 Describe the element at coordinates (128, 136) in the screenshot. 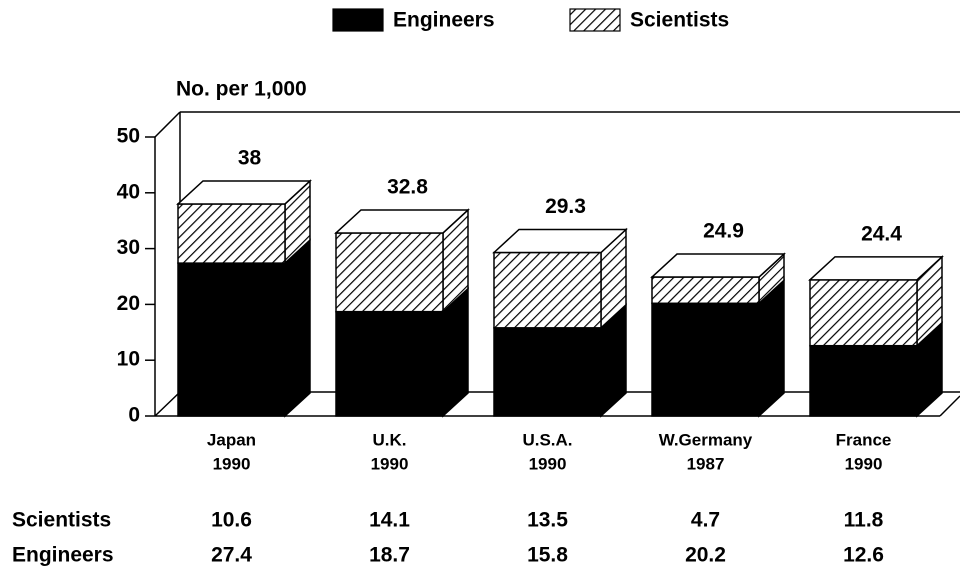

I see `y-tick-label: 50` at that location.